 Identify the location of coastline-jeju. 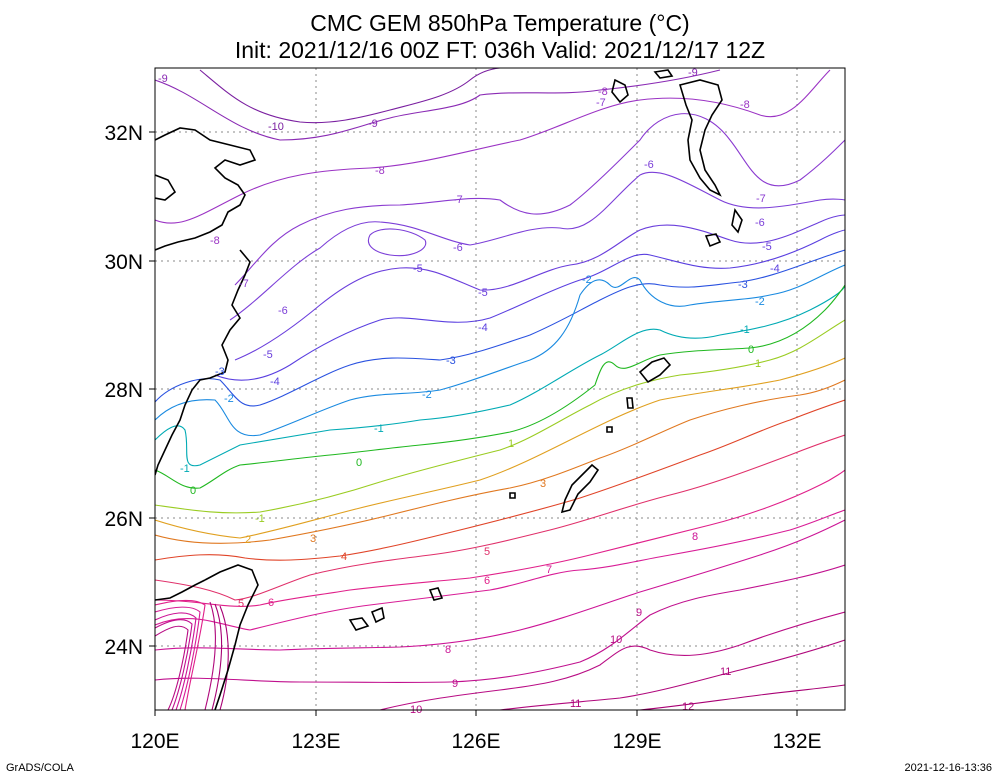
(663, 74).